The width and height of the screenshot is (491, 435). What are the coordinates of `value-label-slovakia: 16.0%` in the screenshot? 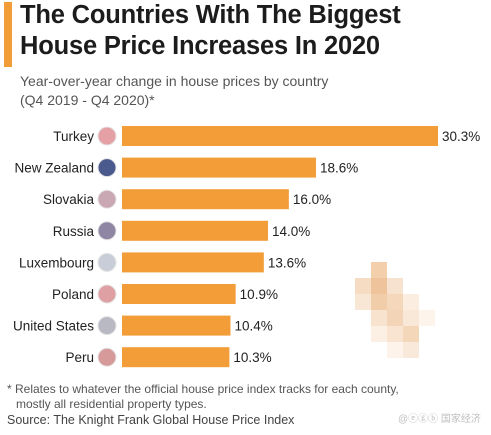 It's located at (312, 199).